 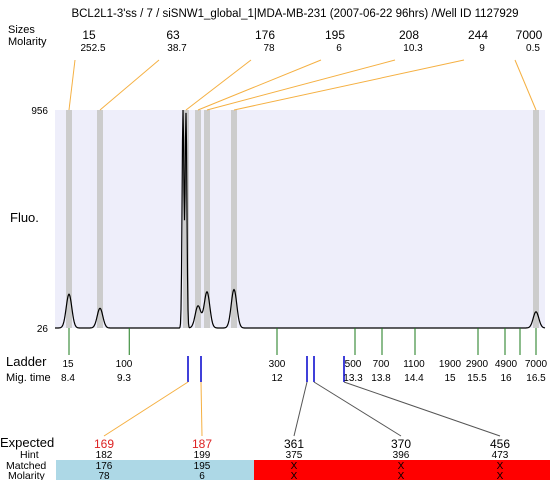 What do you see at coordinates (477, 364) in the screenshot?
I see `ladder-size-label: 2900` at bounding box center [477, 364].